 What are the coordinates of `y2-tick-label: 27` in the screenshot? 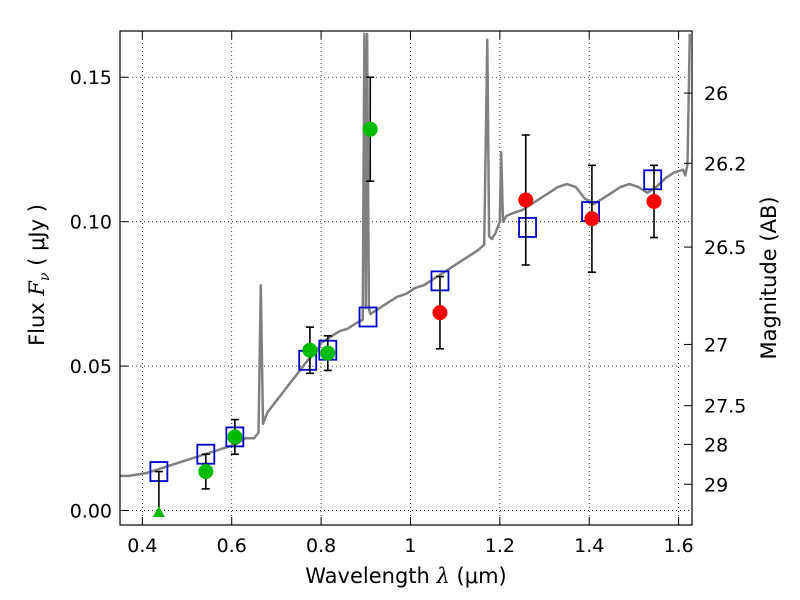 It's located at (716, 345).